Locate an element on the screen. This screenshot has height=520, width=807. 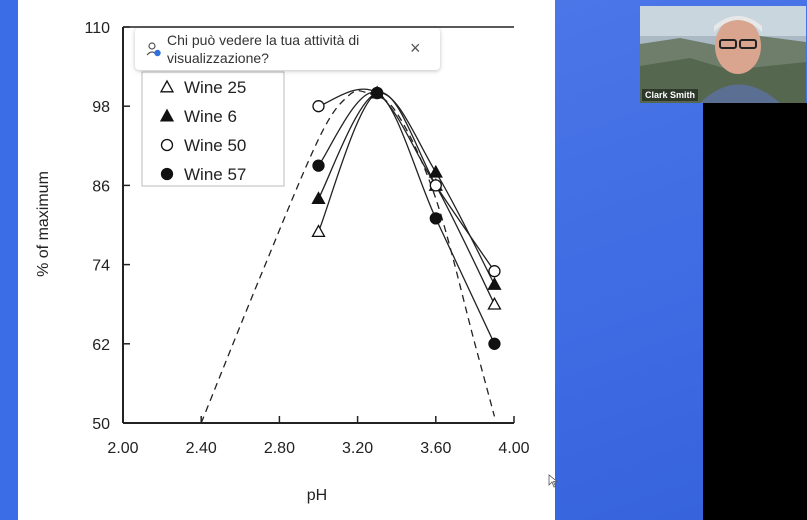
x-tick-label: 3.60 is located at coordinates (435, 448).